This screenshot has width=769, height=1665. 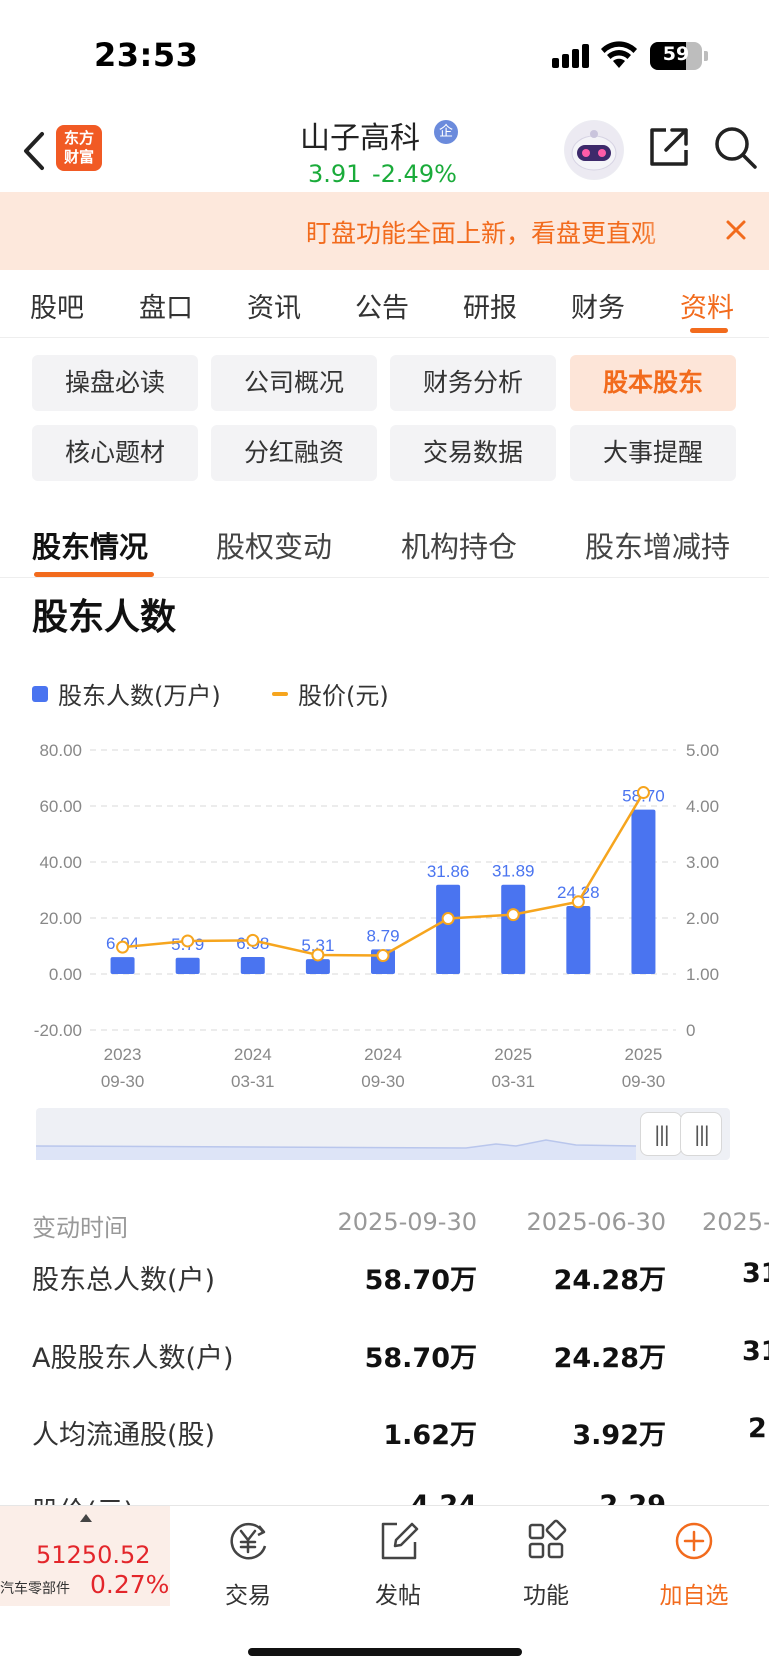 What do you see at coordinates (643, 1081) in the screenshot?
I see `x-tick-date: 09-30` at bounding box center [643, 1081].